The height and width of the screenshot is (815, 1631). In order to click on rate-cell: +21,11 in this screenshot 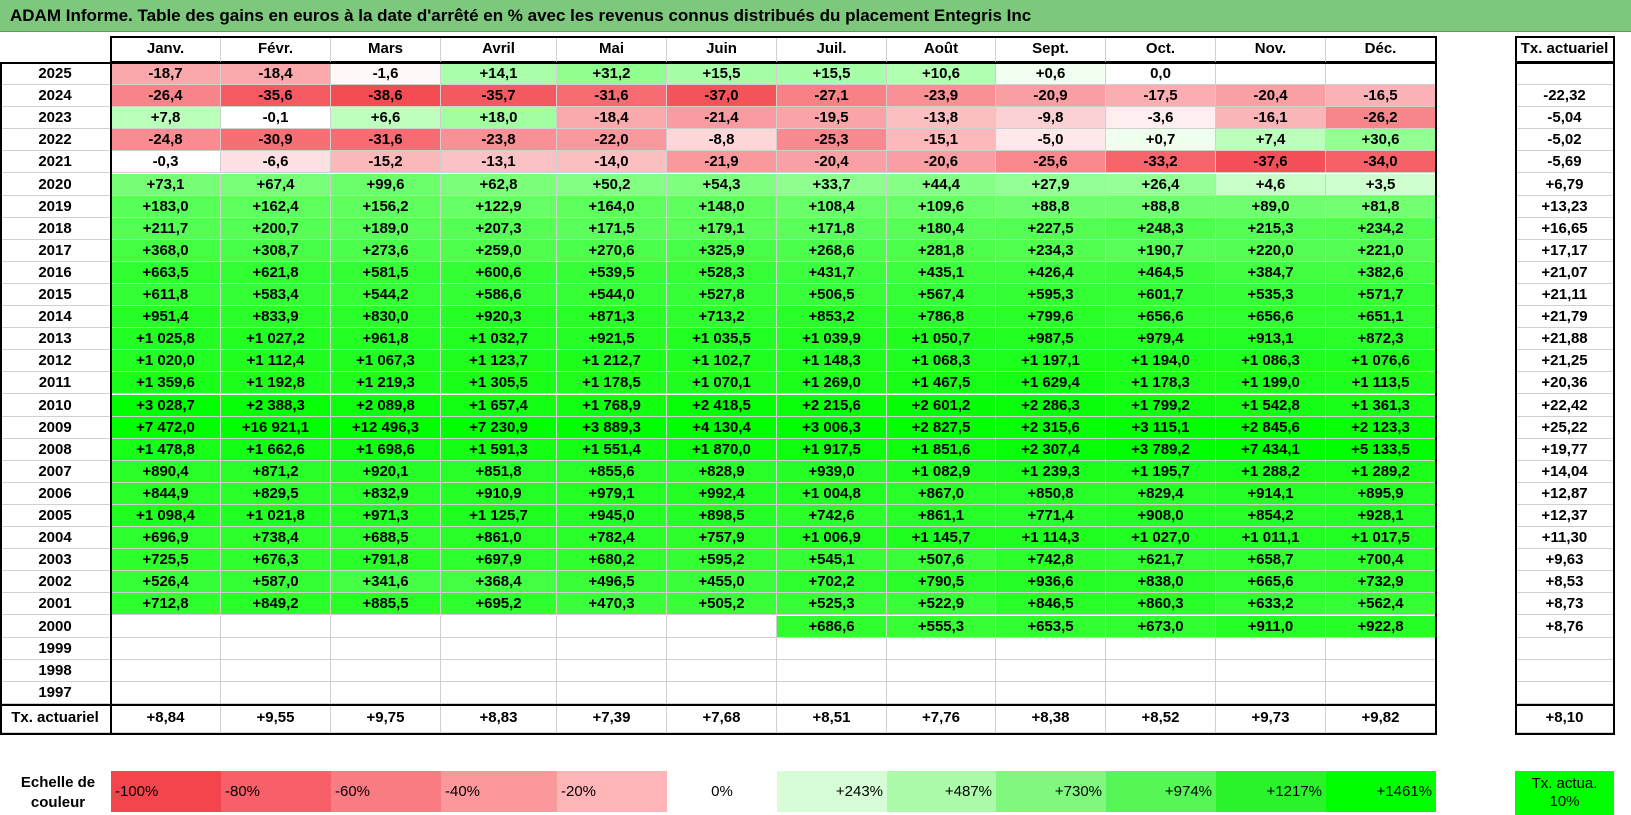, I will do `click(1565, 295)`.